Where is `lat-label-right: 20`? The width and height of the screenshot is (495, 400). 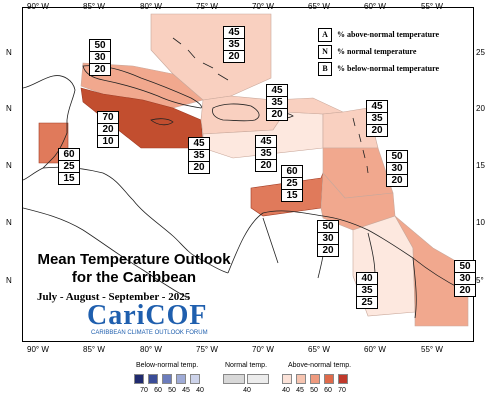 lat-label-right: 20 is located at coordinates (480, 108).